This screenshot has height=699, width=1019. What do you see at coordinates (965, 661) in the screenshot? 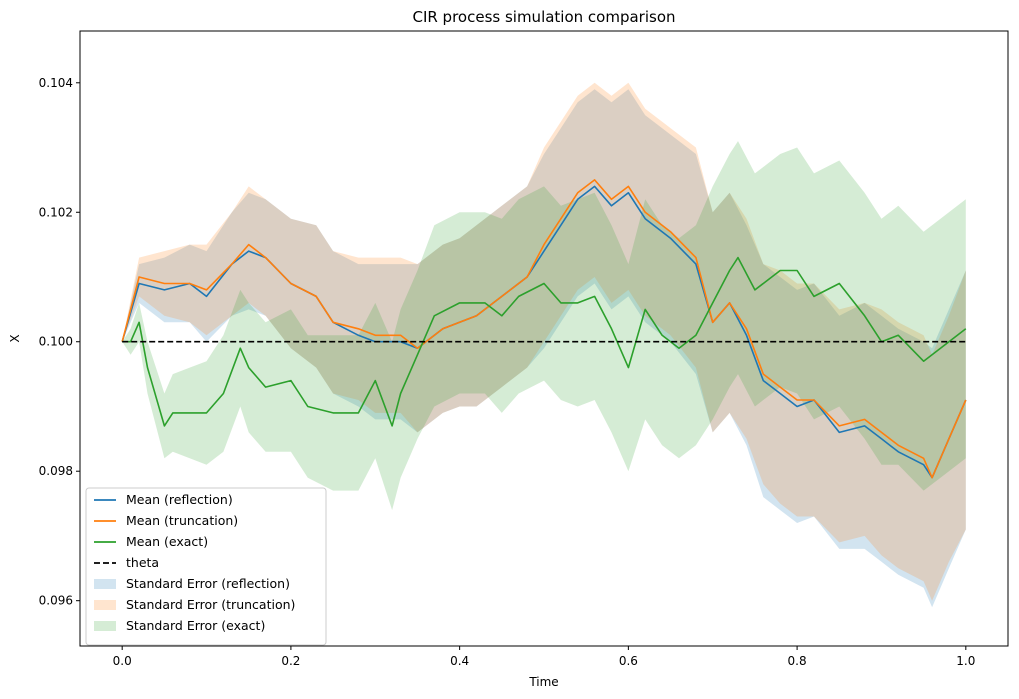
I see `x-tick-label: 1.0` at bounding box center [965, 661].